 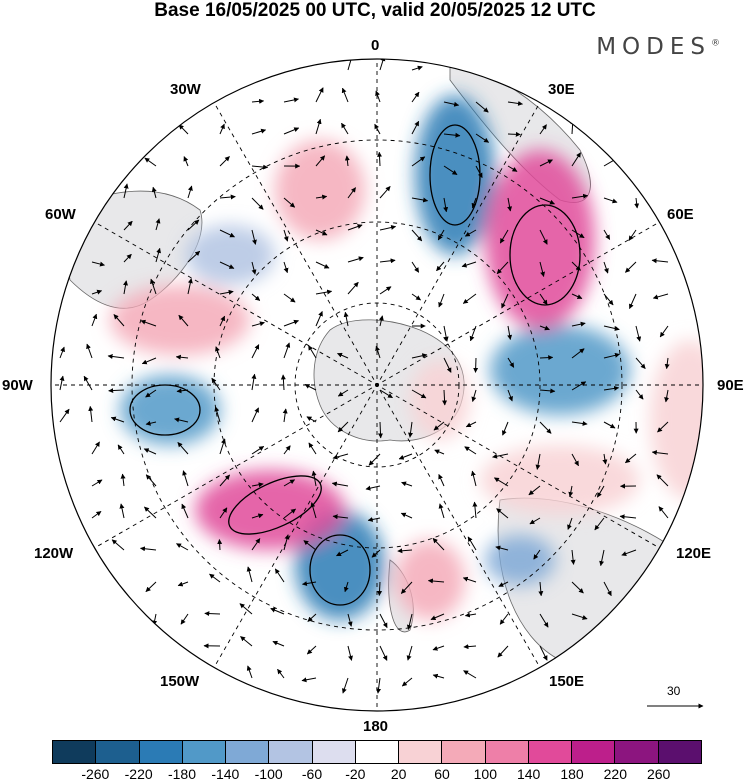 What do you see at coordinates (567, 681) in the screenshot?
I see `lon-label-150e: 150E` at bounding box center [567, 681].